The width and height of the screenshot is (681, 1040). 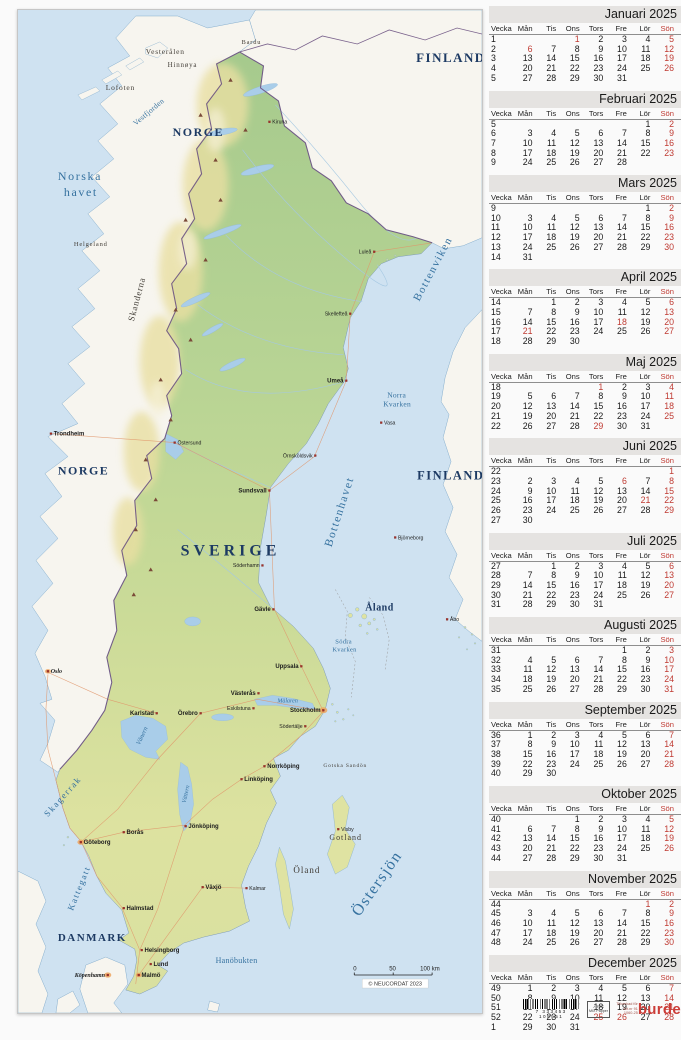 I want to click on fsc-line2: MIX Papper, so click(x=598, y=1011).